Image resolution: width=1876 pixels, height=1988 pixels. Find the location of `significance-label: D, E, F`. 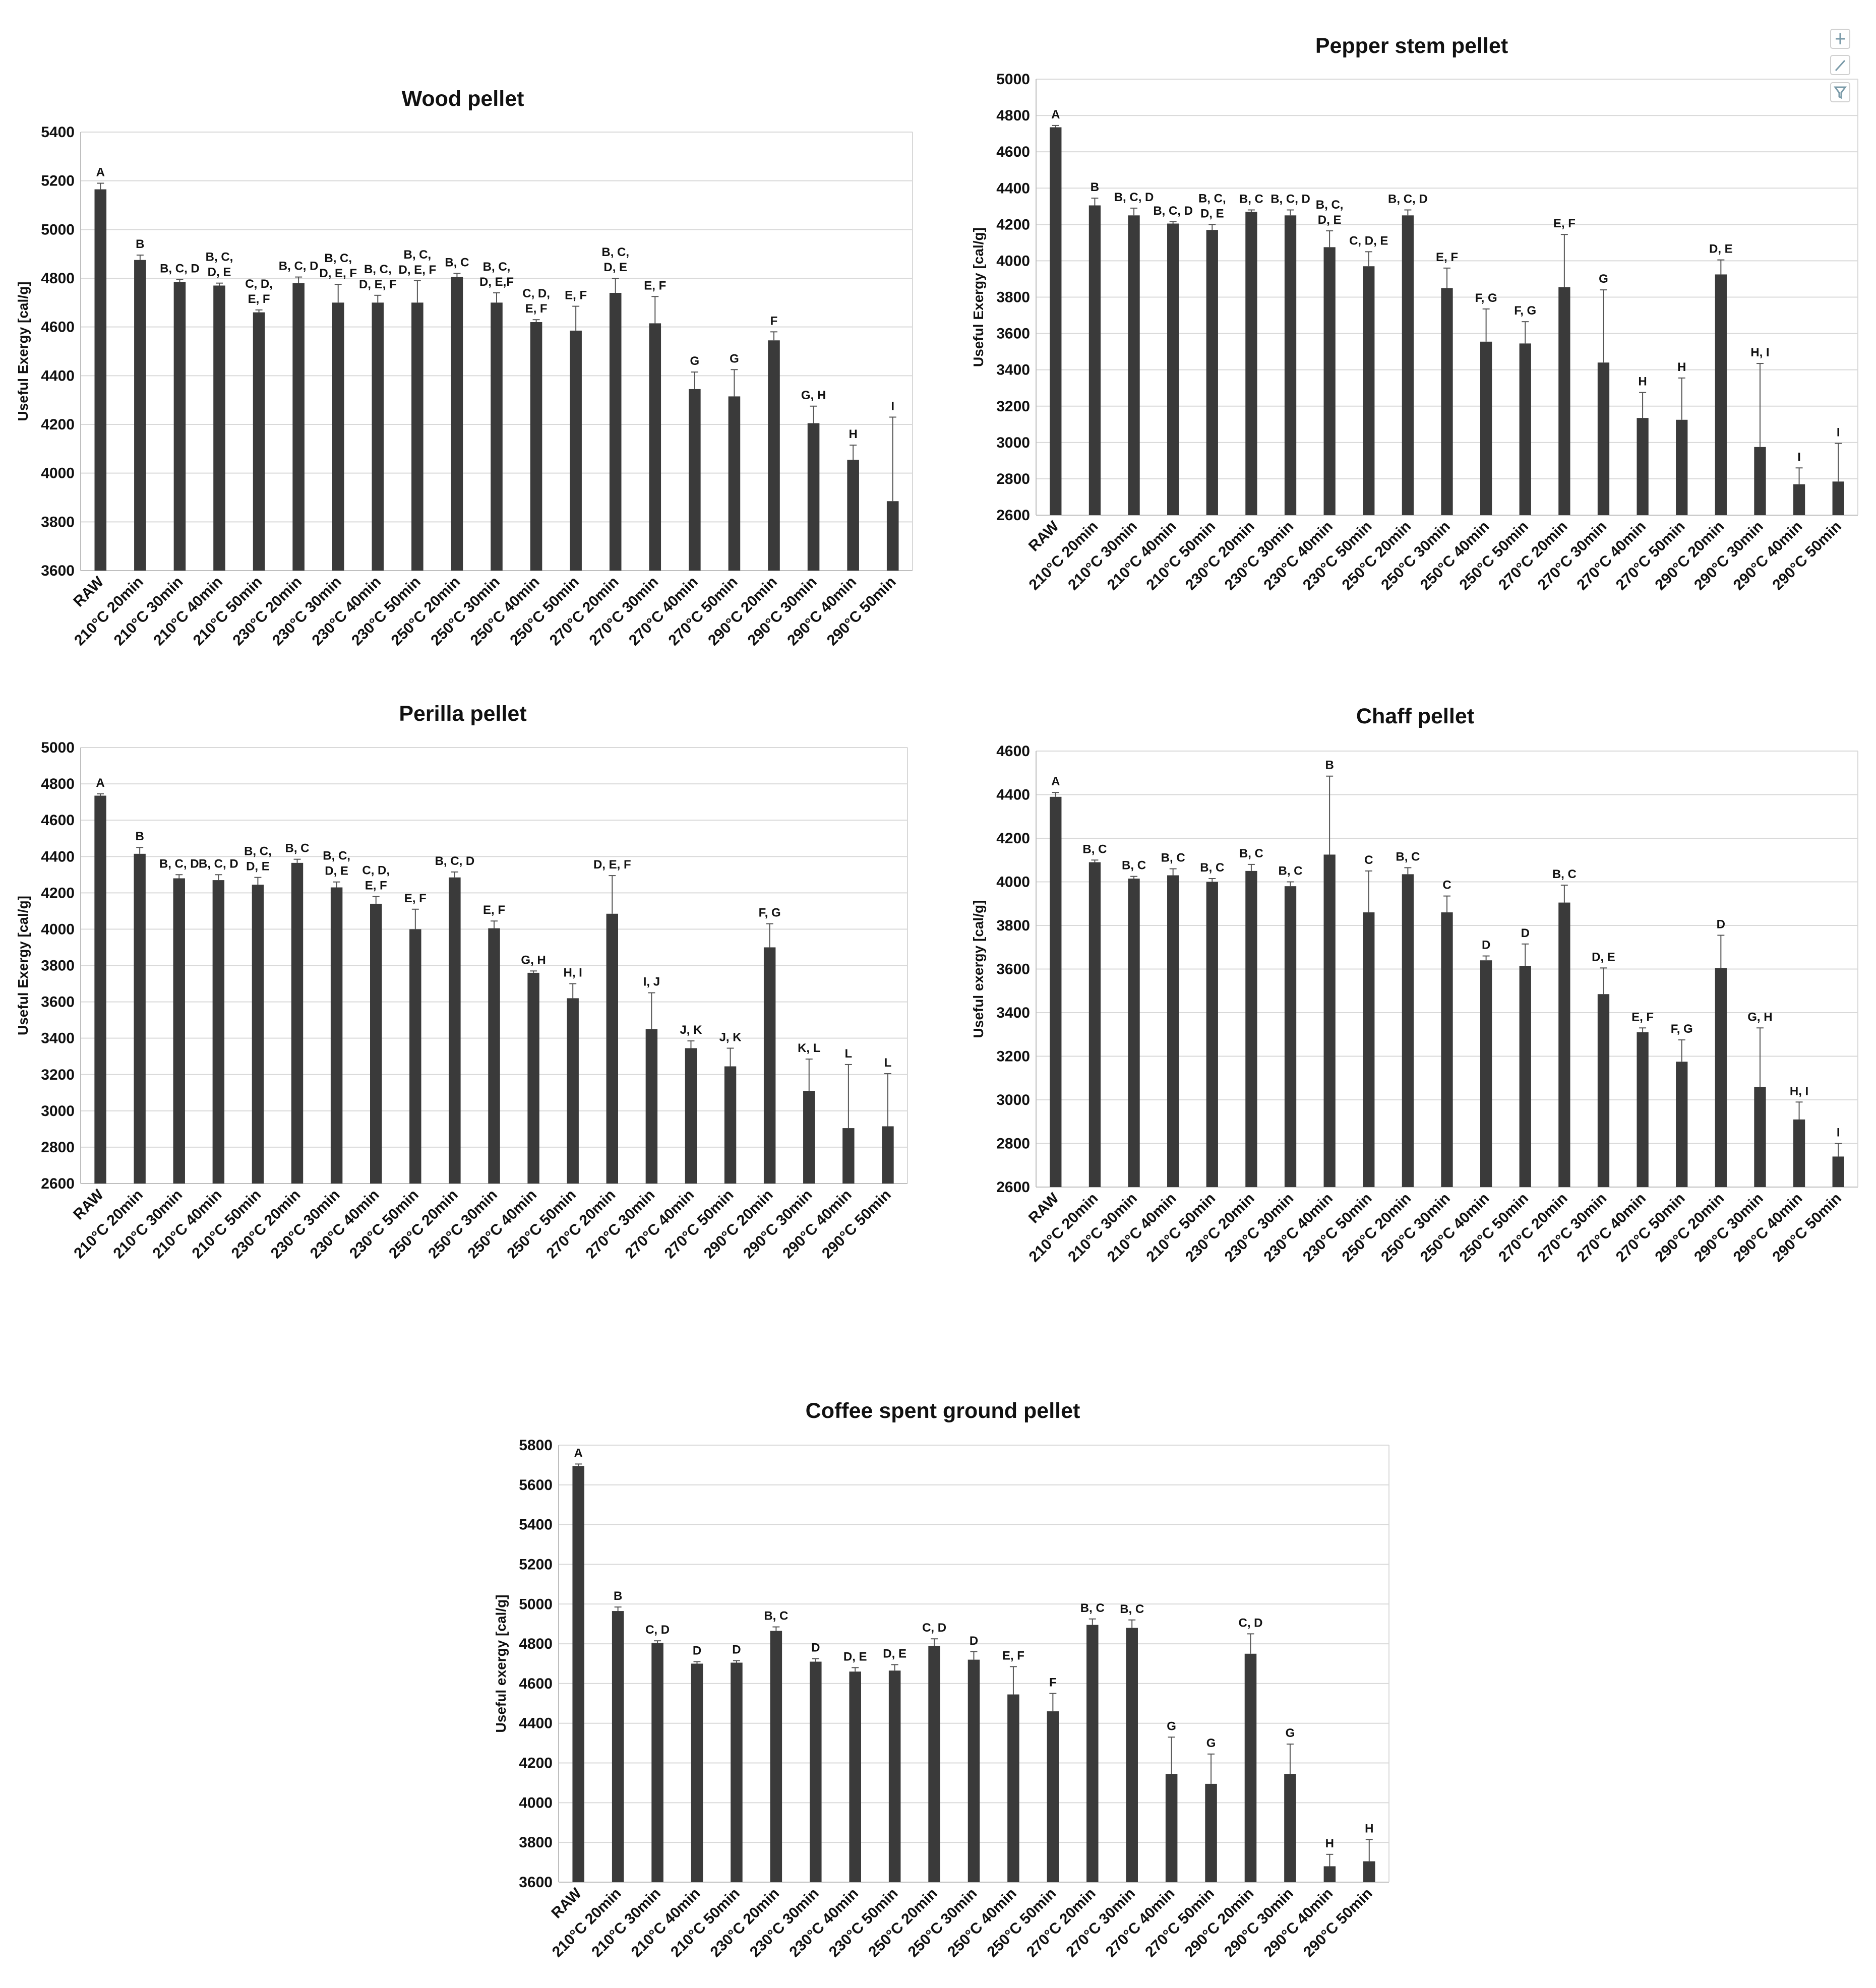

significance-label: D, E, F is located at coordinates (612, 865).